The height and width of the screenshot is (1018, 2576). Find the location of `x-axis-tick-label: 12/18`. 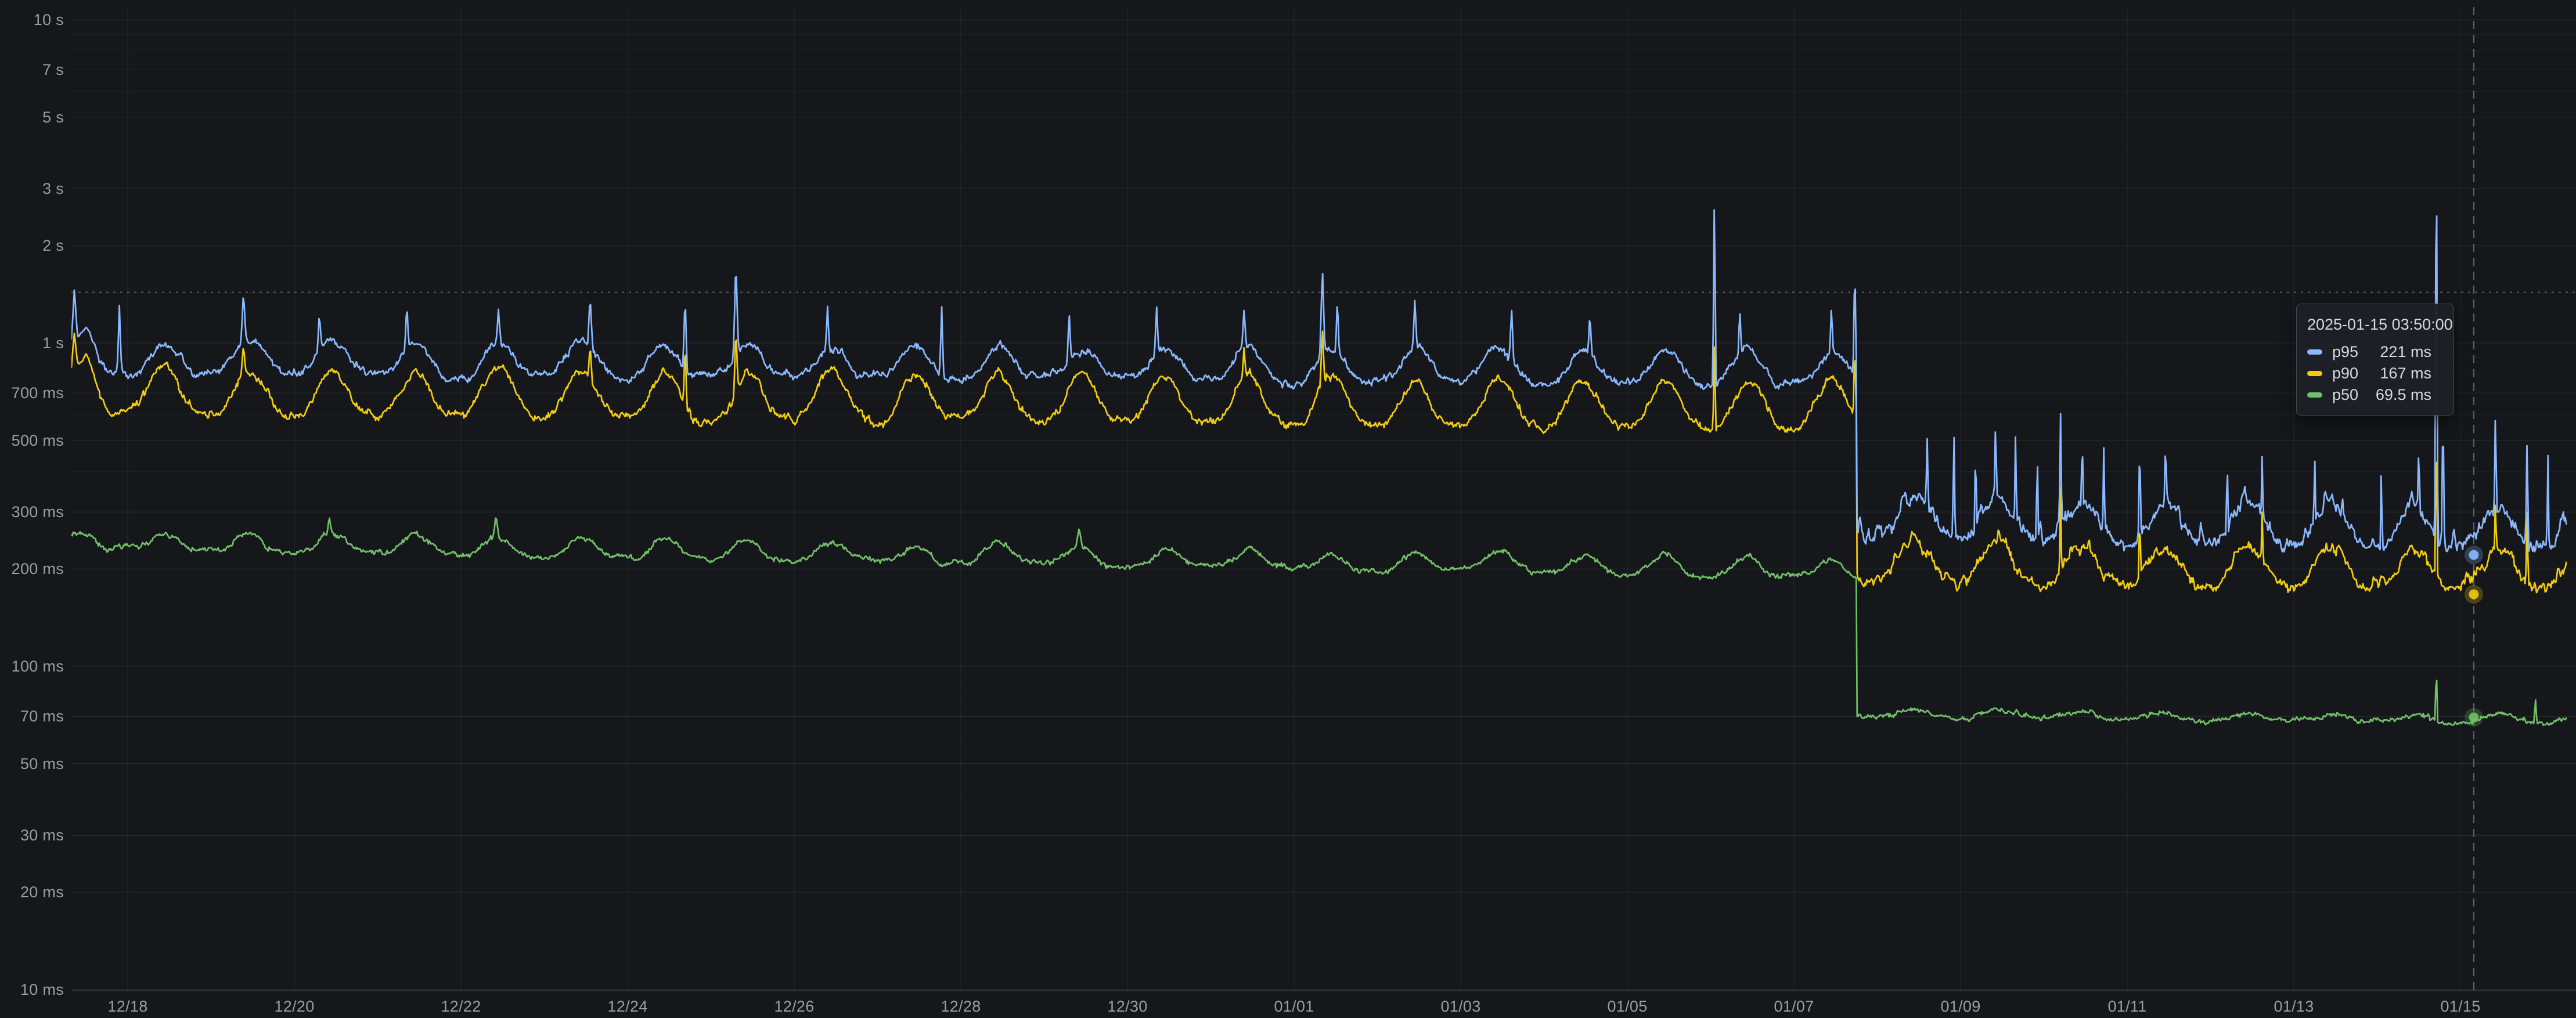

x-axis-tick-label: 12/18 is located at coordinates (127, 1007).